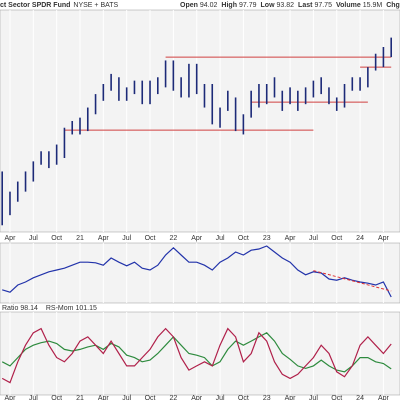 Image resolution: width=400 pixels, height=405 pixels. What do you see at coordinates (268, 5) in the screenshot?
I see `quote-label: Low` at bounding box center [268, 5].